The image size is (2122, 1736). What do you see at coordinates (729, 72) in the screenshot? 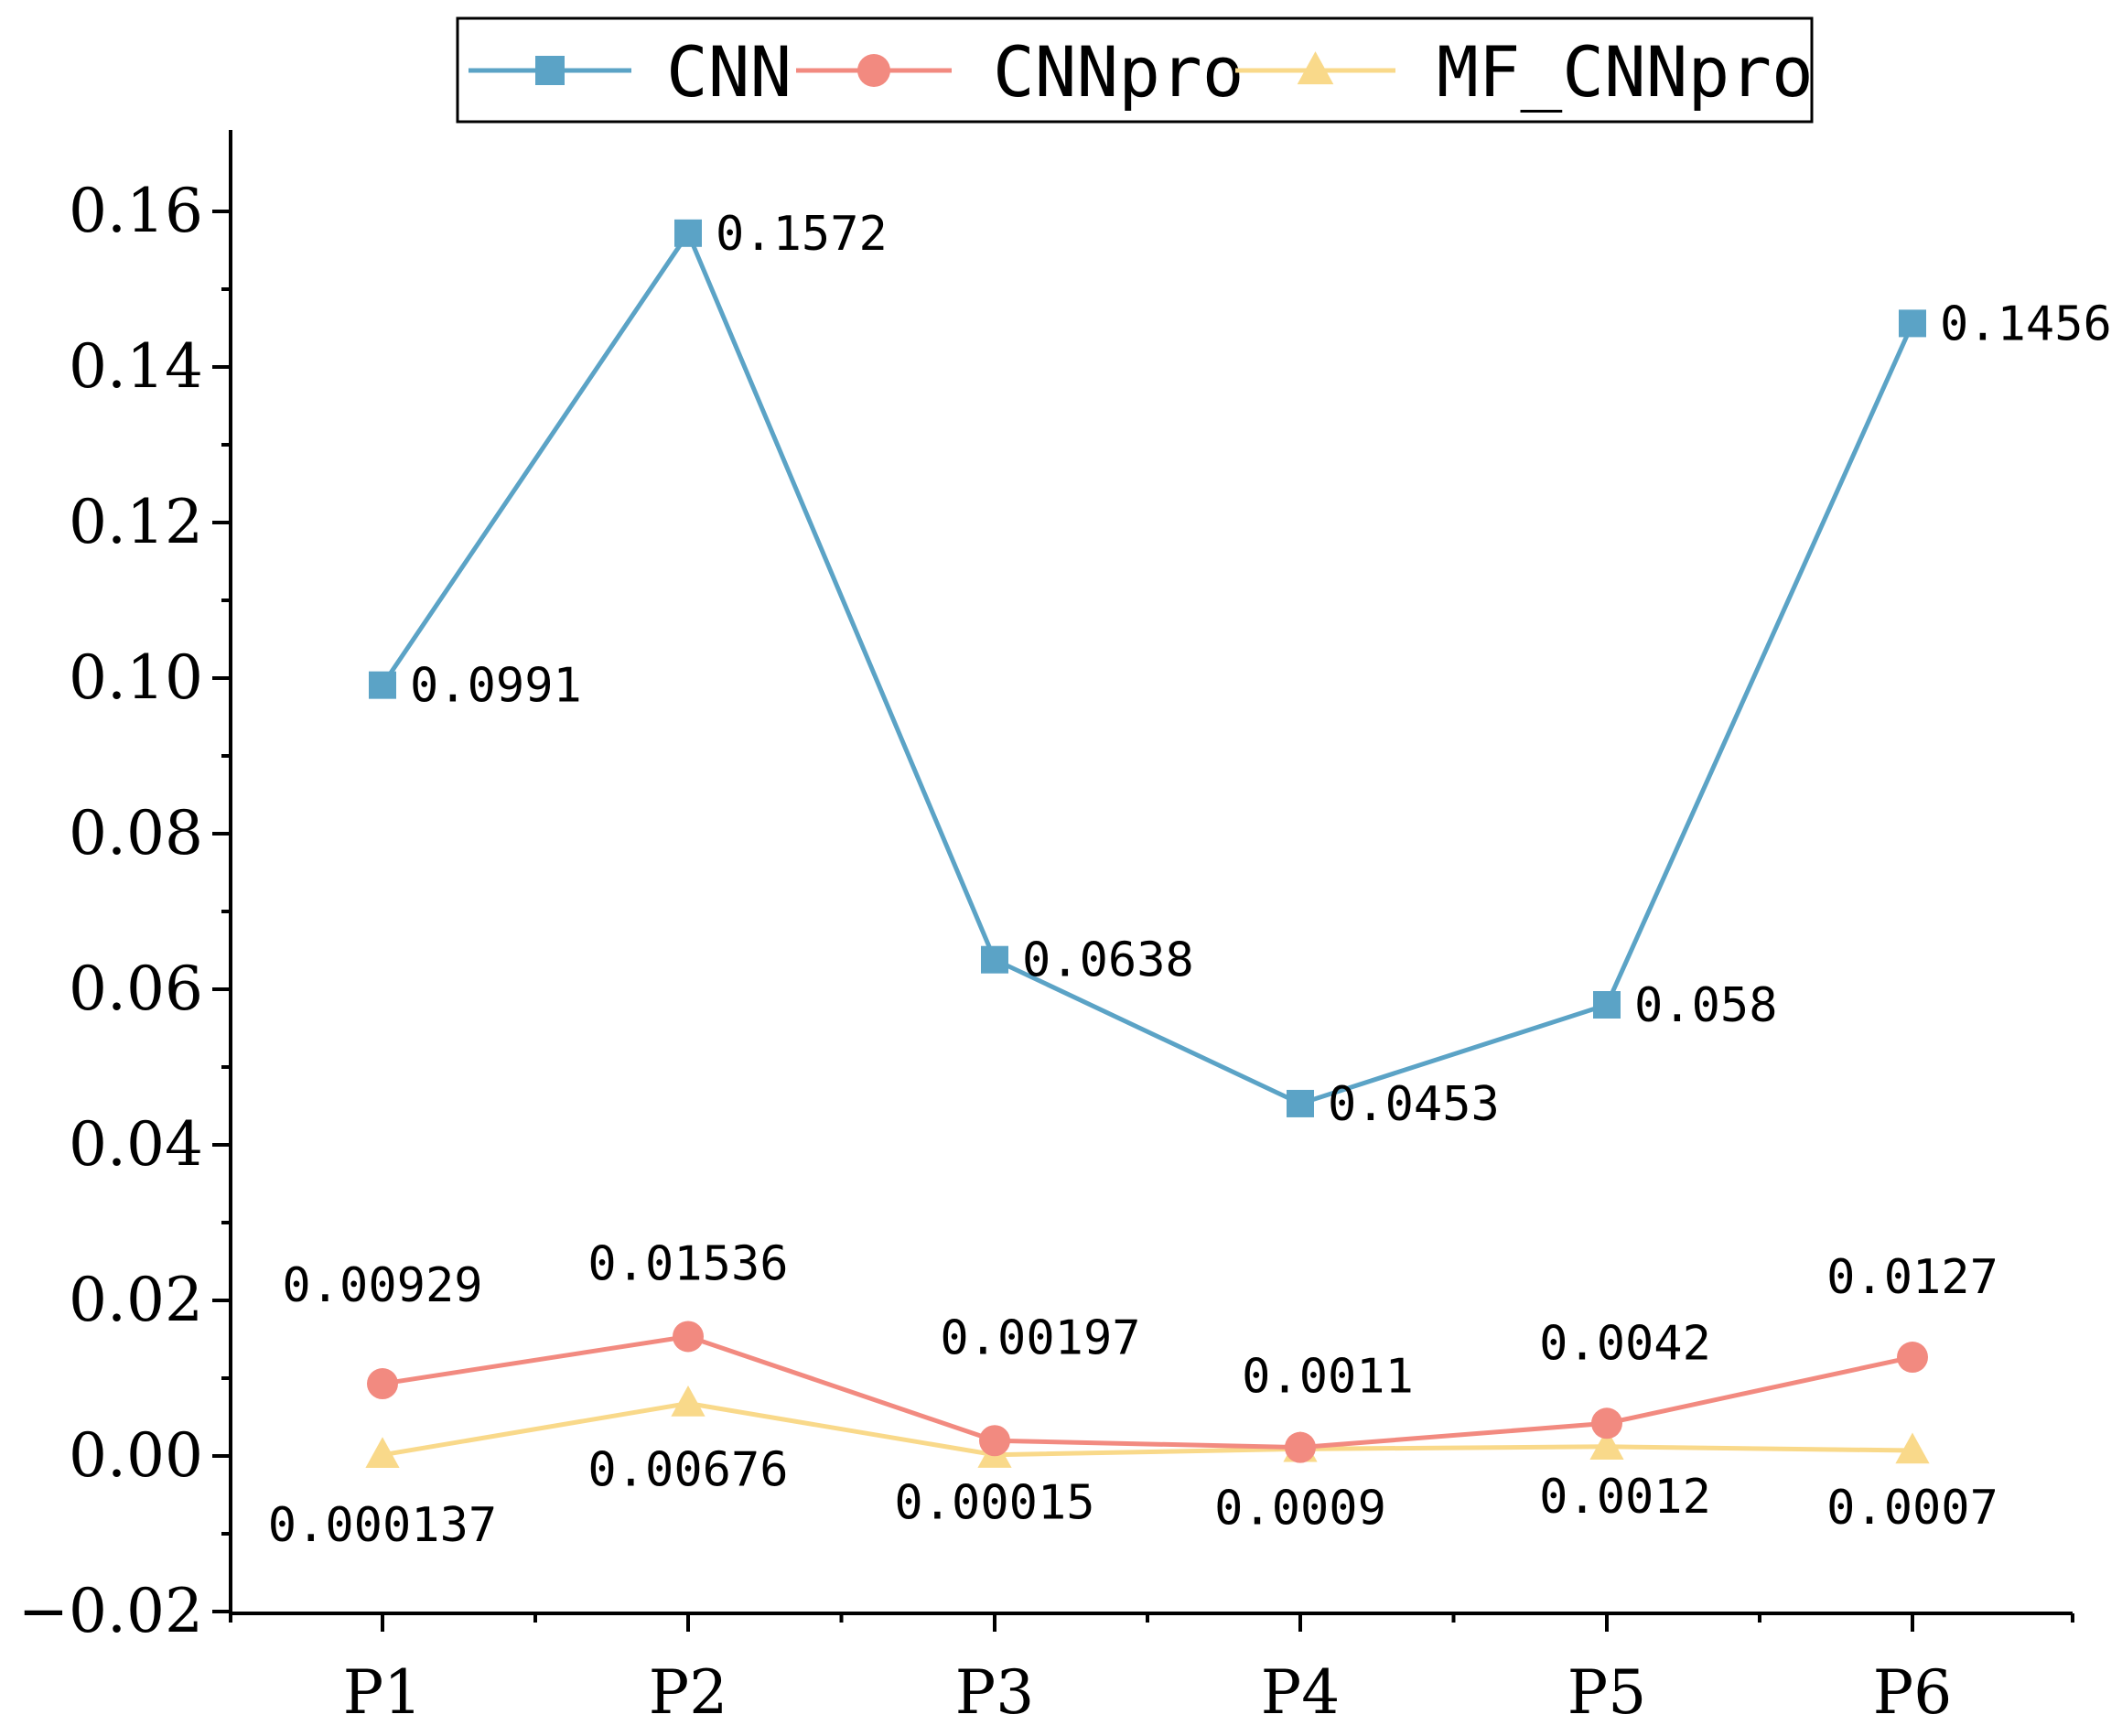
I see `legend-label-cnn: CNN` at bounding box center [729, 72].